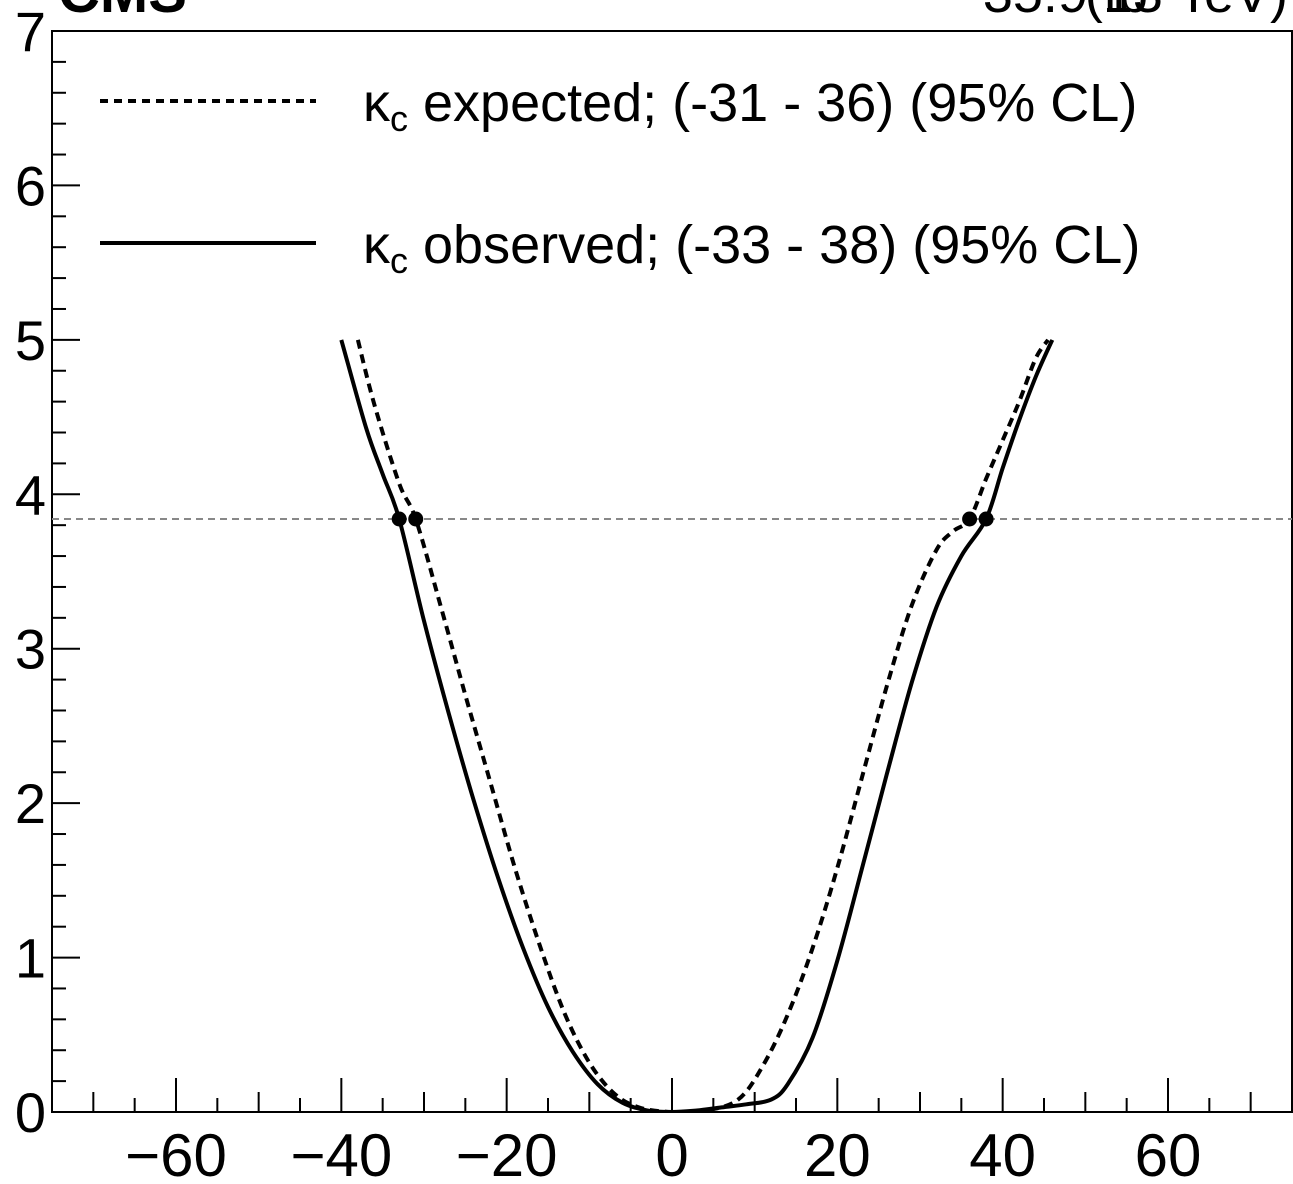 This screenshot has height=1184, width=1293. What do you see at coordinates (176, 1153) in the screenshot?
I see `x-tick-label: −60` at bounding box center [176, 1153].